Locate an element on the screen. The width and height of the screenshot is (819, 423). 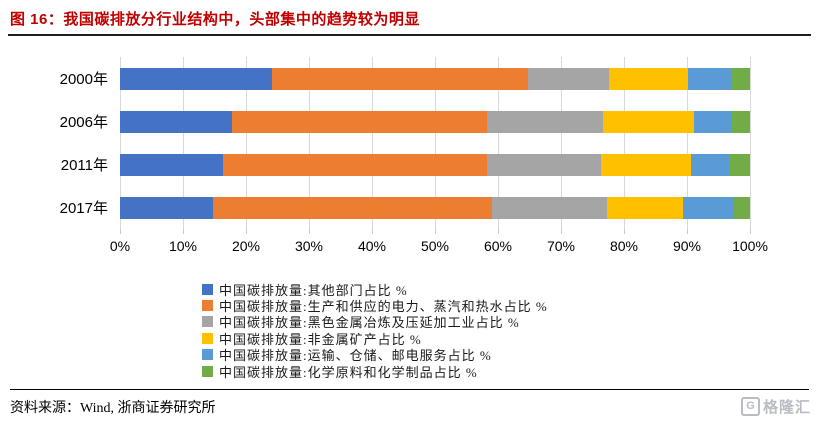
title-divider is located at coordinates (409, 35).